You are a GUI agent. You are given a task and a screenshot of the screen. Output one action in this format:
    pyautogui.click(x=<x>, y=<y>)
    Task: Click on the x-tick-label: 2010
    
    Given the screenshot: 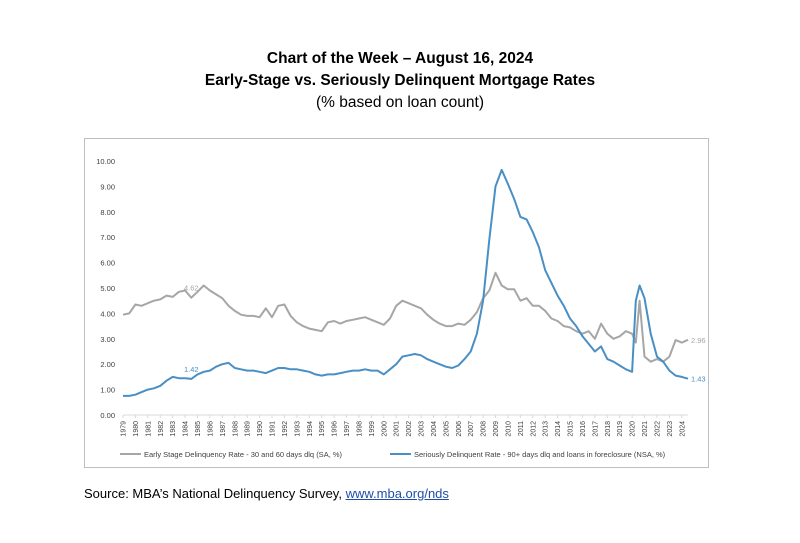 What is the action you would take?
    pyautogui.click(x=508, y=429)
    